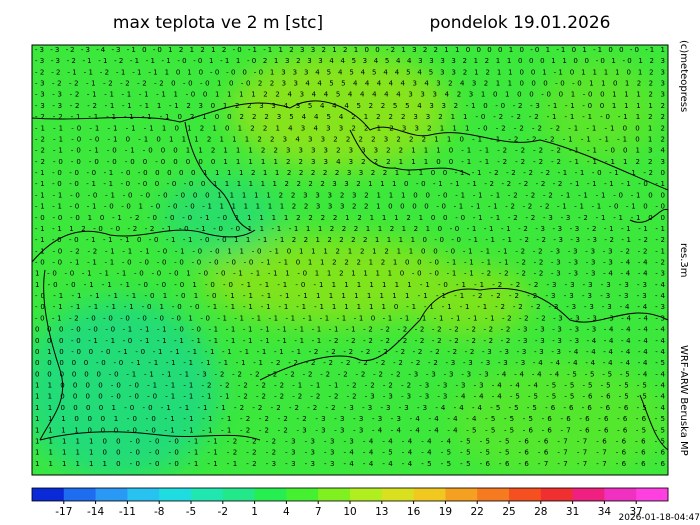 This screenshot has width=700, height=525. Describe the element at coordinates (477, 512) in the screenshot. I see `colorbar-tick-label: 22` at that location.